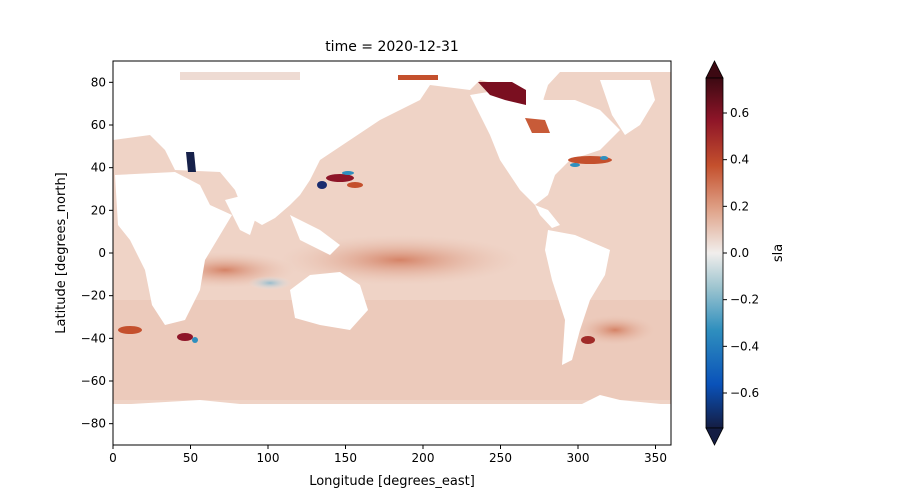  I want to click on y-tick-label: 20, so click(98, 210).